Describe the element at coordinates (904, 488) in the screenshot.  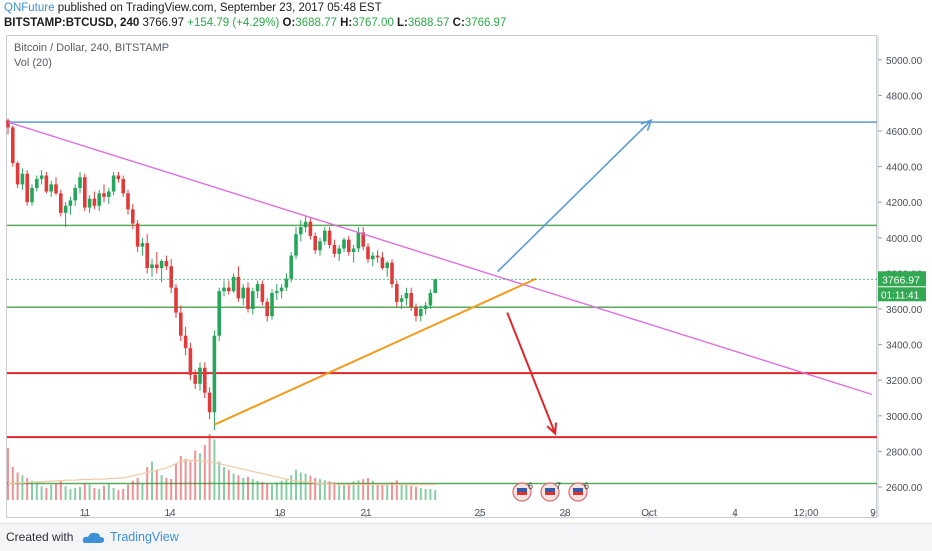
I see `y-tick-label: 2600.00` at that location.